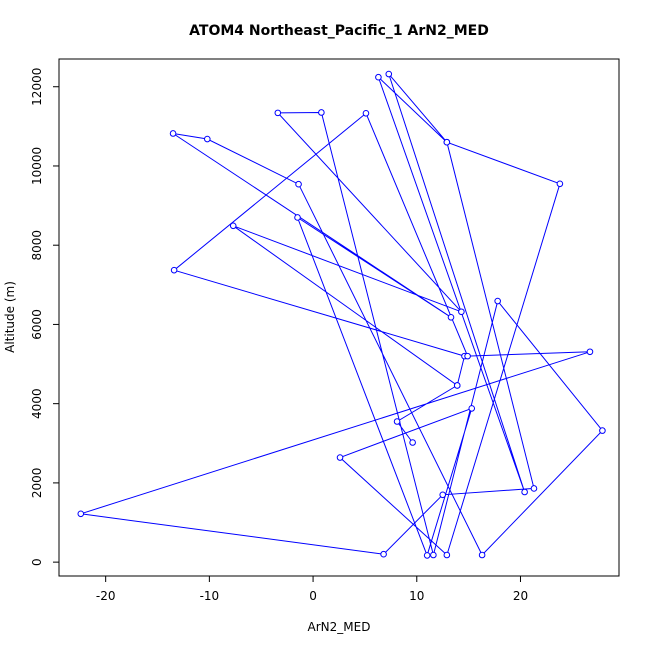 This screenshot has width=650, height=654. What do you see at coordinates (210, 596) in the screenshot?
I see `x-tick-label: -10` at bounding box center [210, 596].